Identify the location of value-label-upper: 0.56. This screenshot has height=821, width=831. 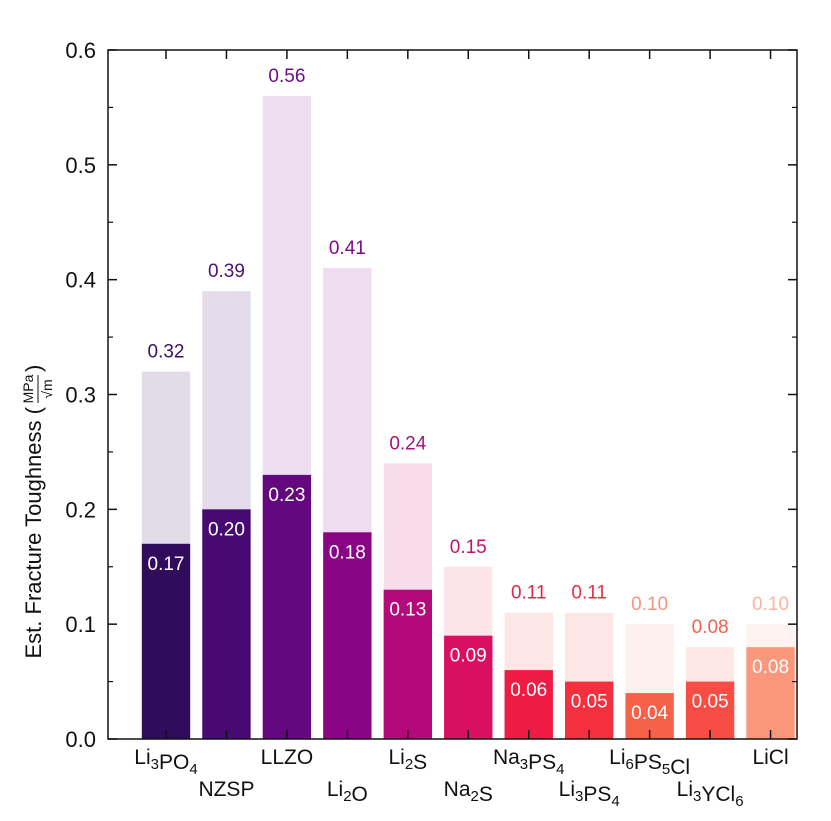
(286, 76).